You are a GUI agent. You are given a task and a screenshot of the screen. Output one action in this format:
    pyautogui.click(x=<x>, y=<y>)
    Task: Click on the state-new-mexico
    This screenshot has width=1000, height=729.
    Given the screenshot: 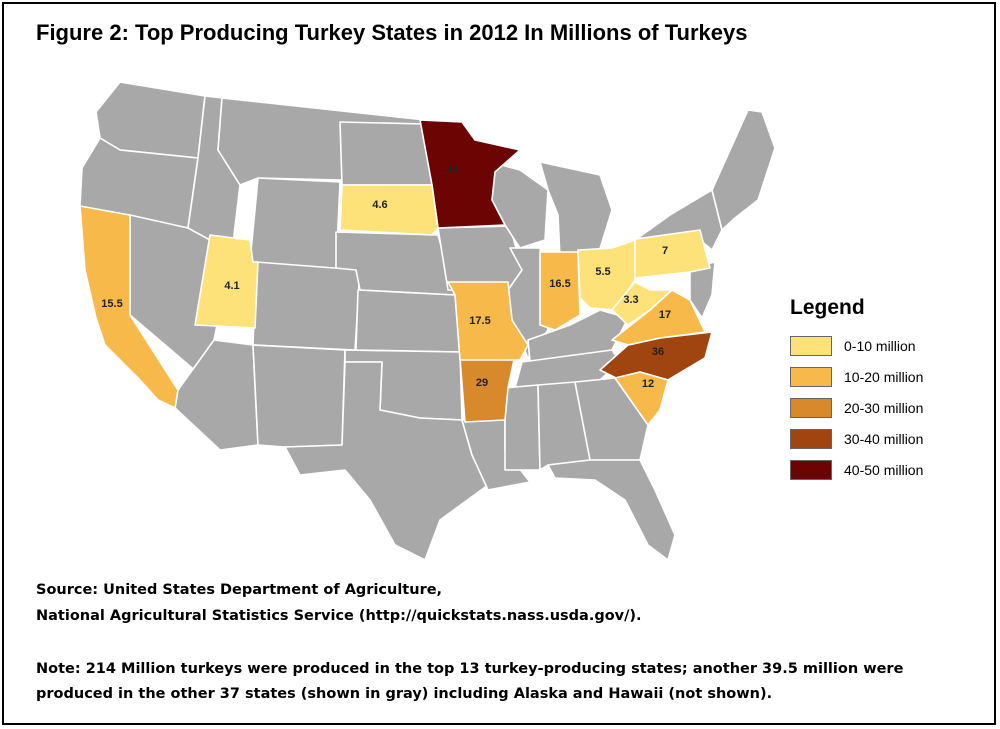 What is the action you would take?
    pyautogui.click(x=299, y=396)
    